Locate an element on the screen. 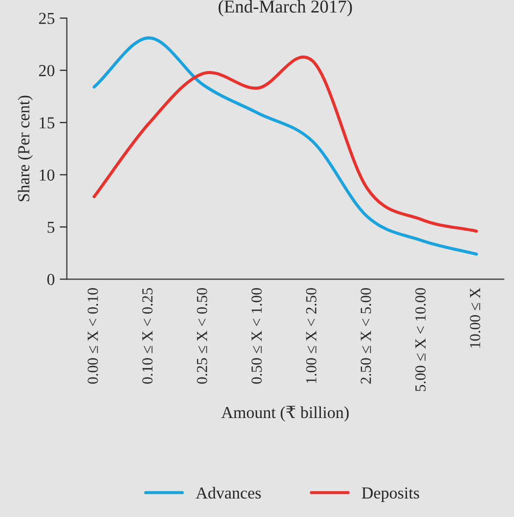 The image size is (514, 517). legend-label: Advances is located at coordinates (228, 492).